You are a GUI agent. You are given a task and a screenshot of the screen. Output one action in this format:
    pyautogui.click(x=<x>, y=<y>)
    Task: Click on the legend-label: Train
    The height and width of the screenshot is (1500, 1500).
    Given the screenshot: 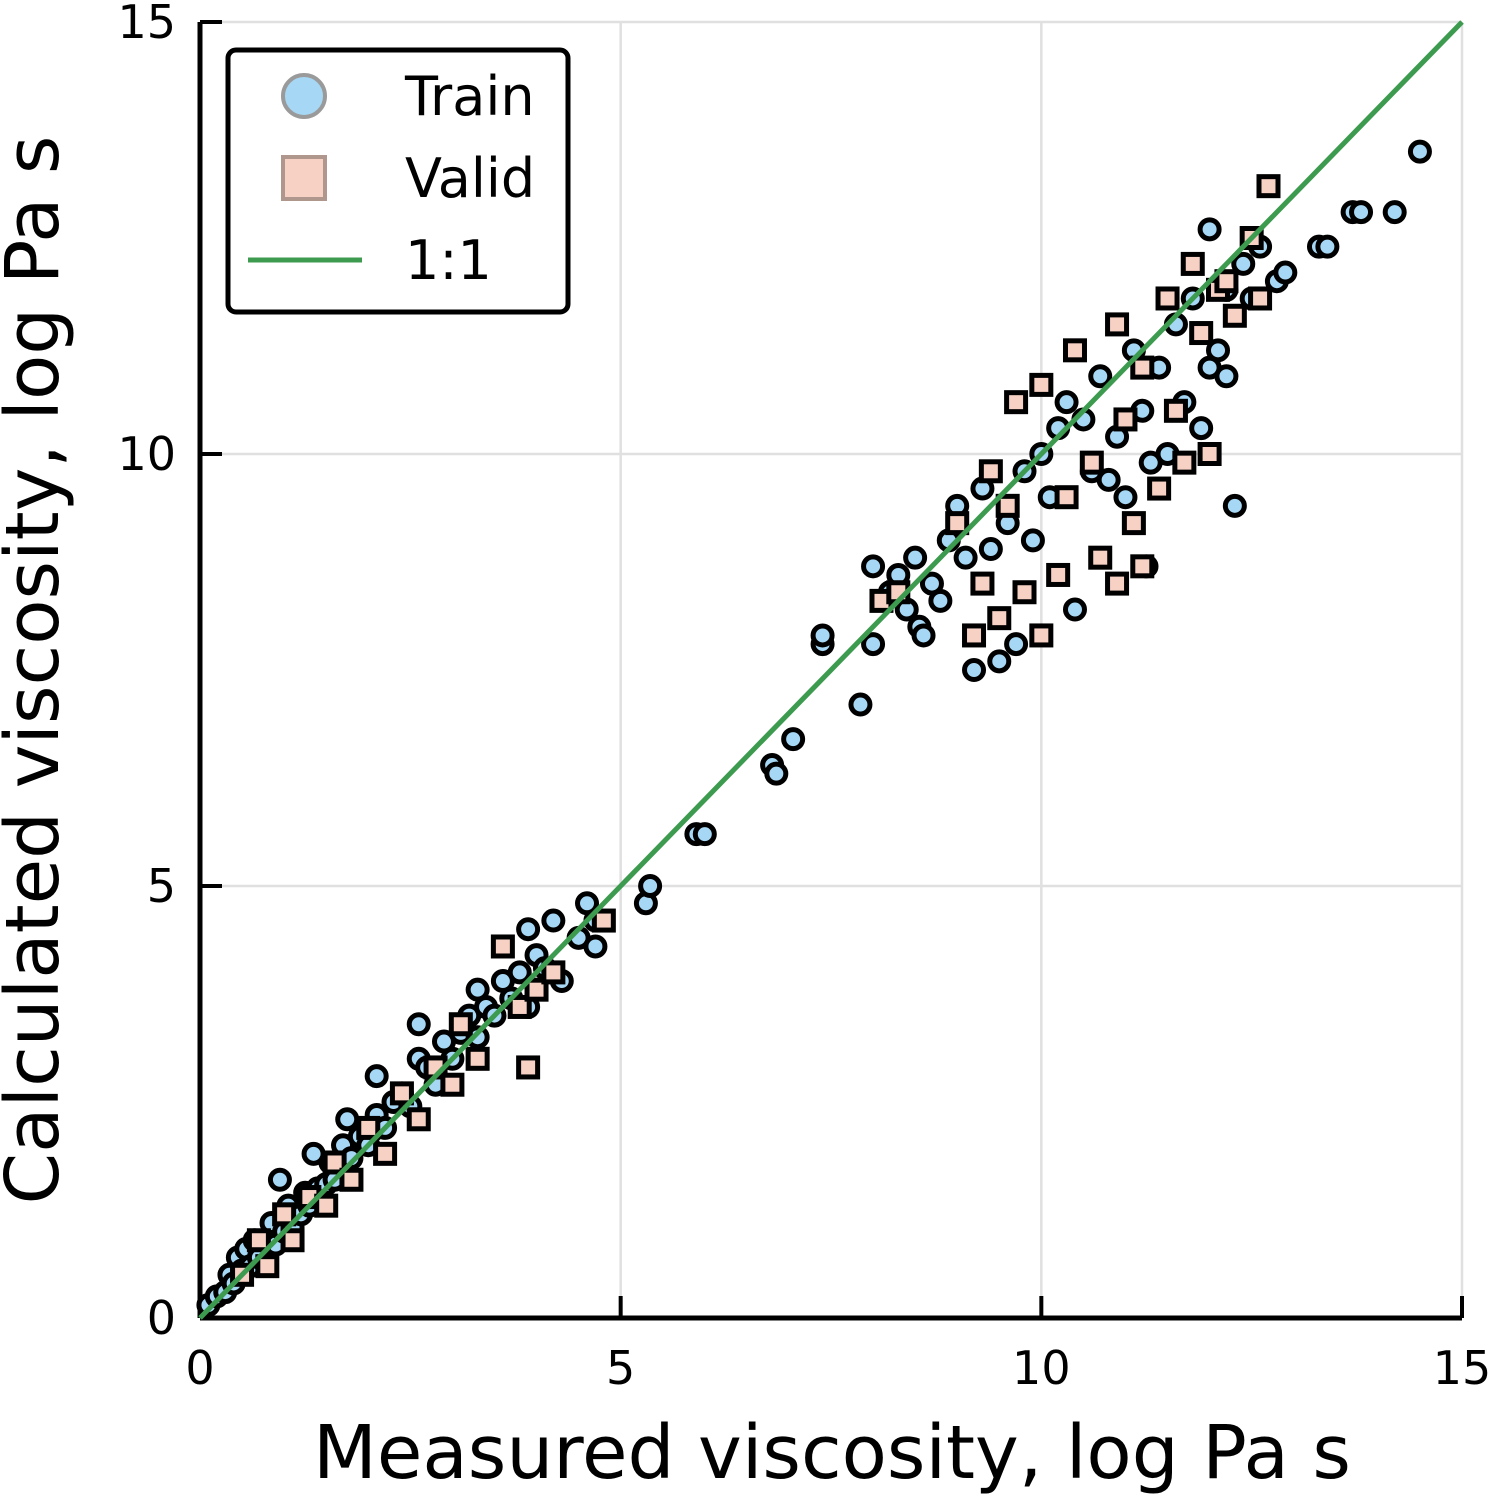 What is the action you would take?
    pyautogui.click(x=469, y=96)
    